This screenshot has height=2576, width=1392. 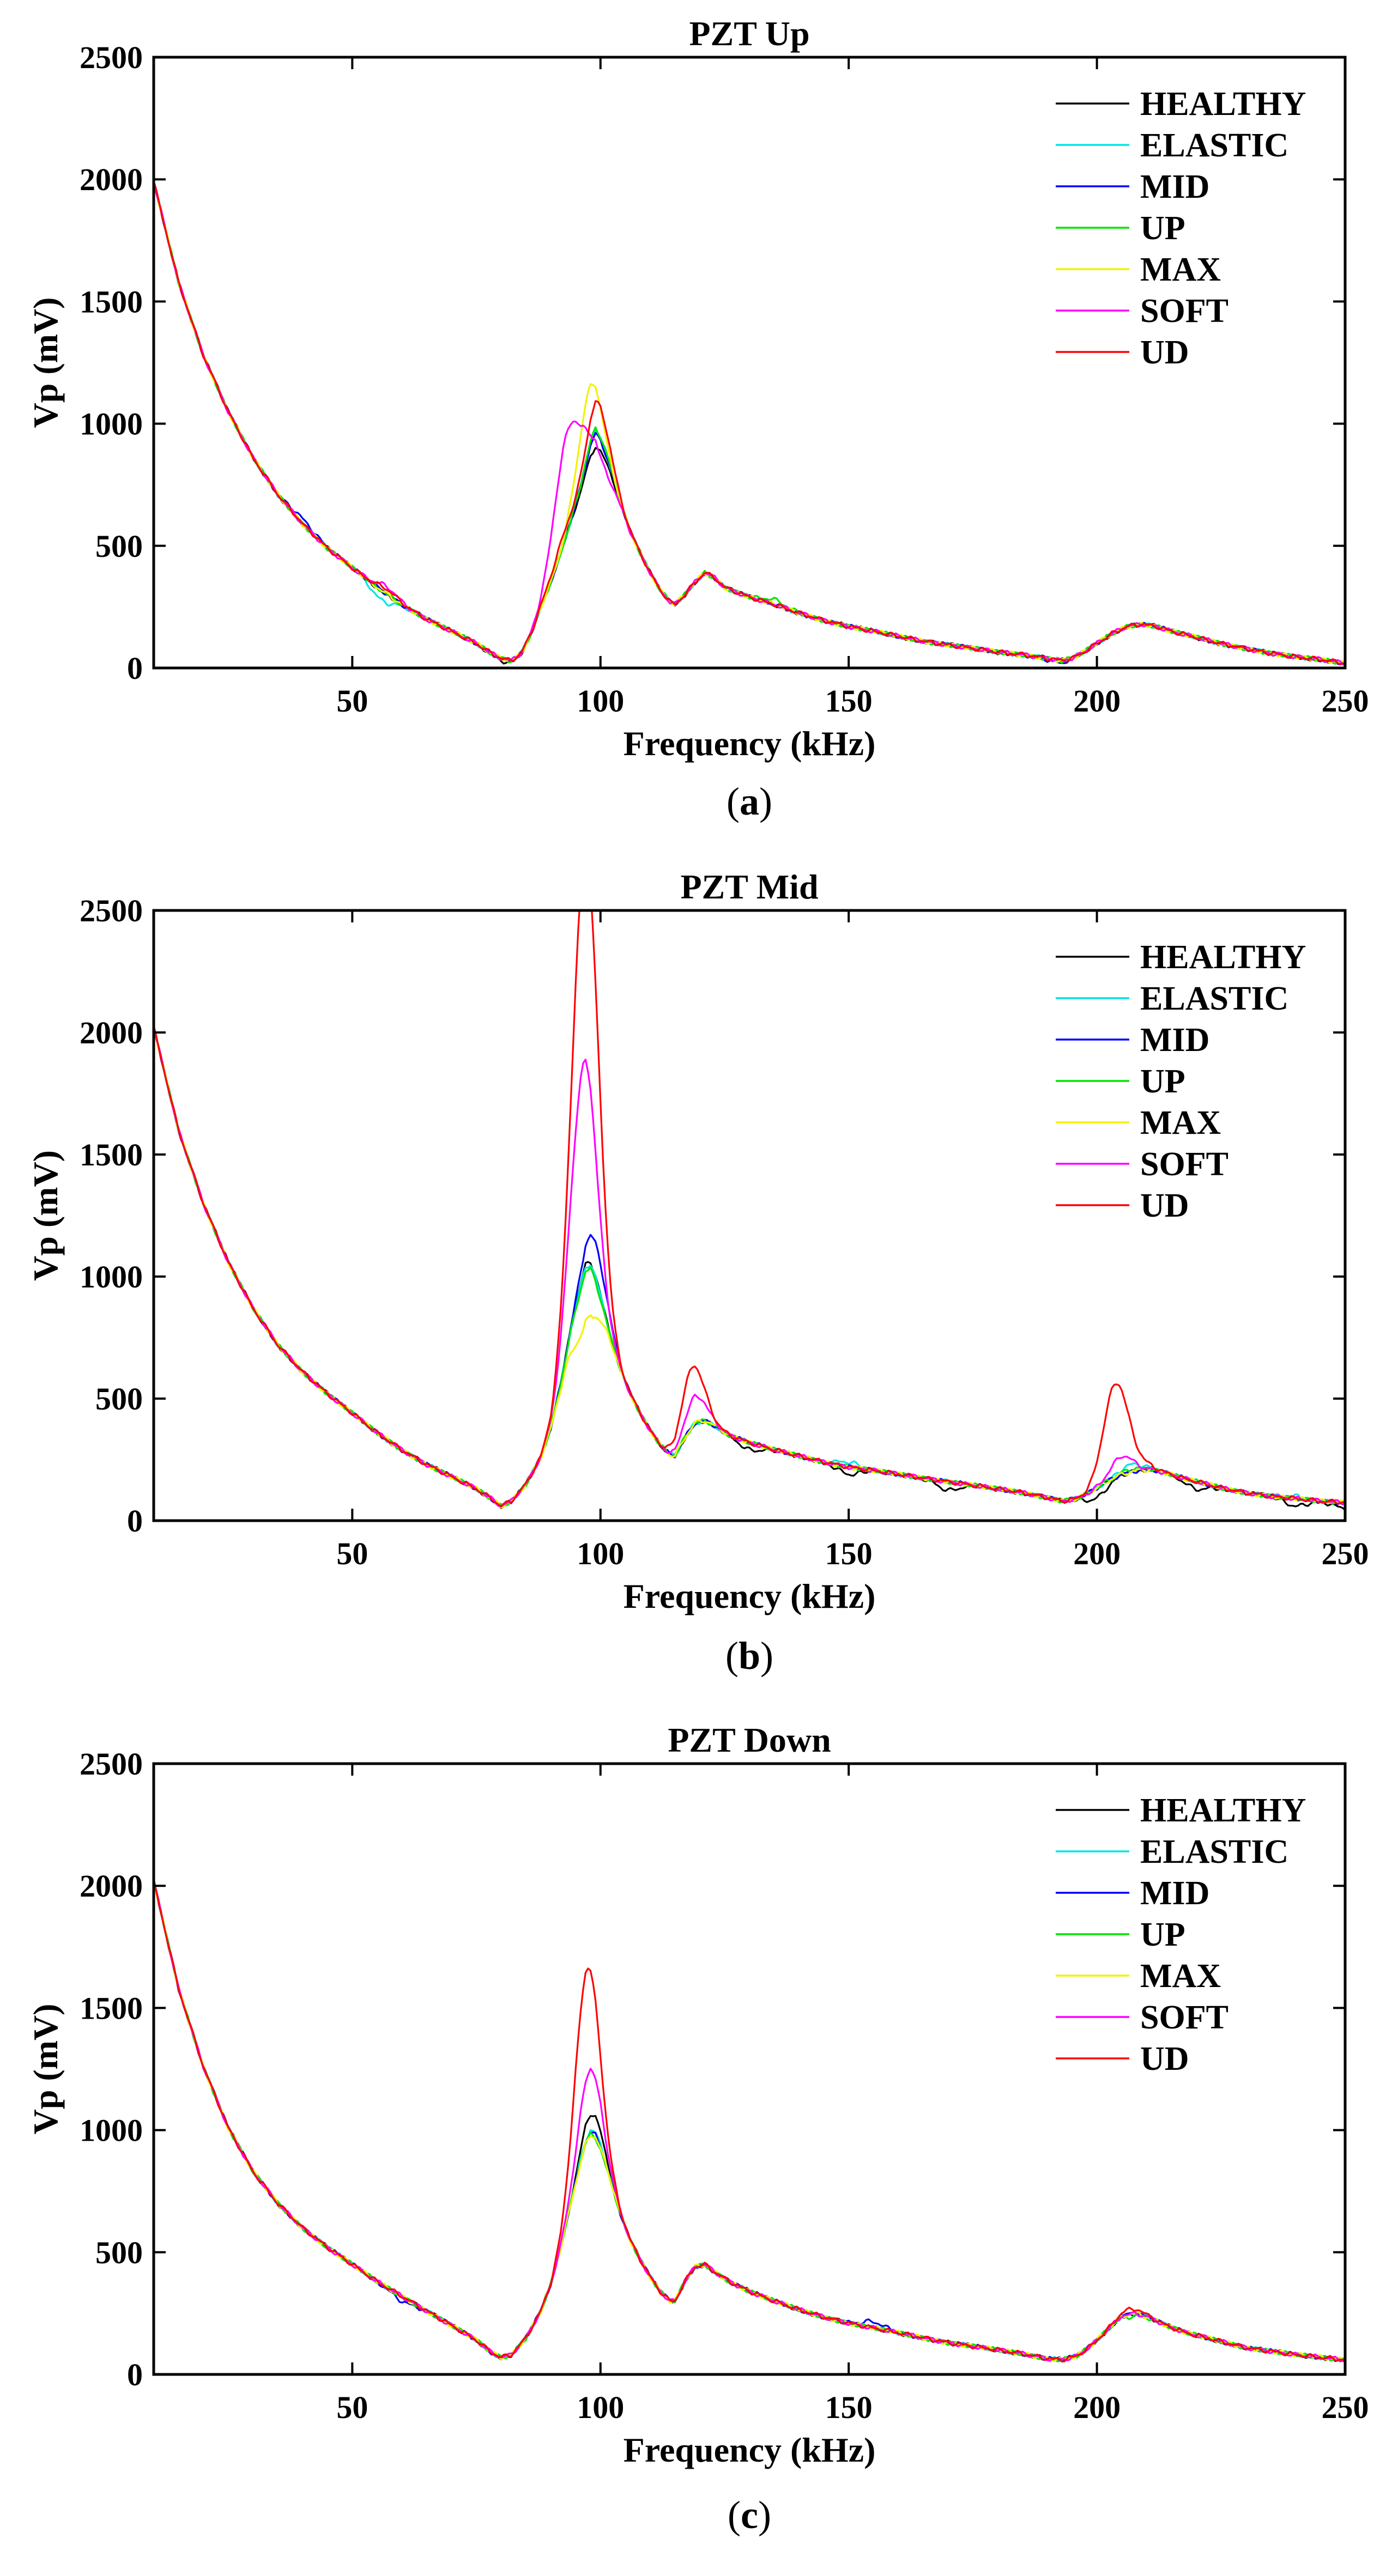 What do you see at coordinates (749, 33) in the screenshot?
I see `chart-title: PZT Up` at bounding box center [749, 33].